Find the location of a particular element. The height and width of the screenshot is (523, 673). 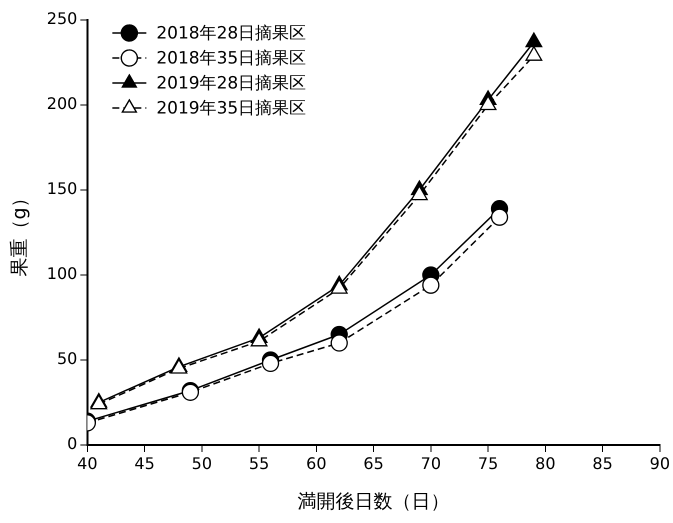

y-tick-label: 250 is located at coordinates (62, 18).